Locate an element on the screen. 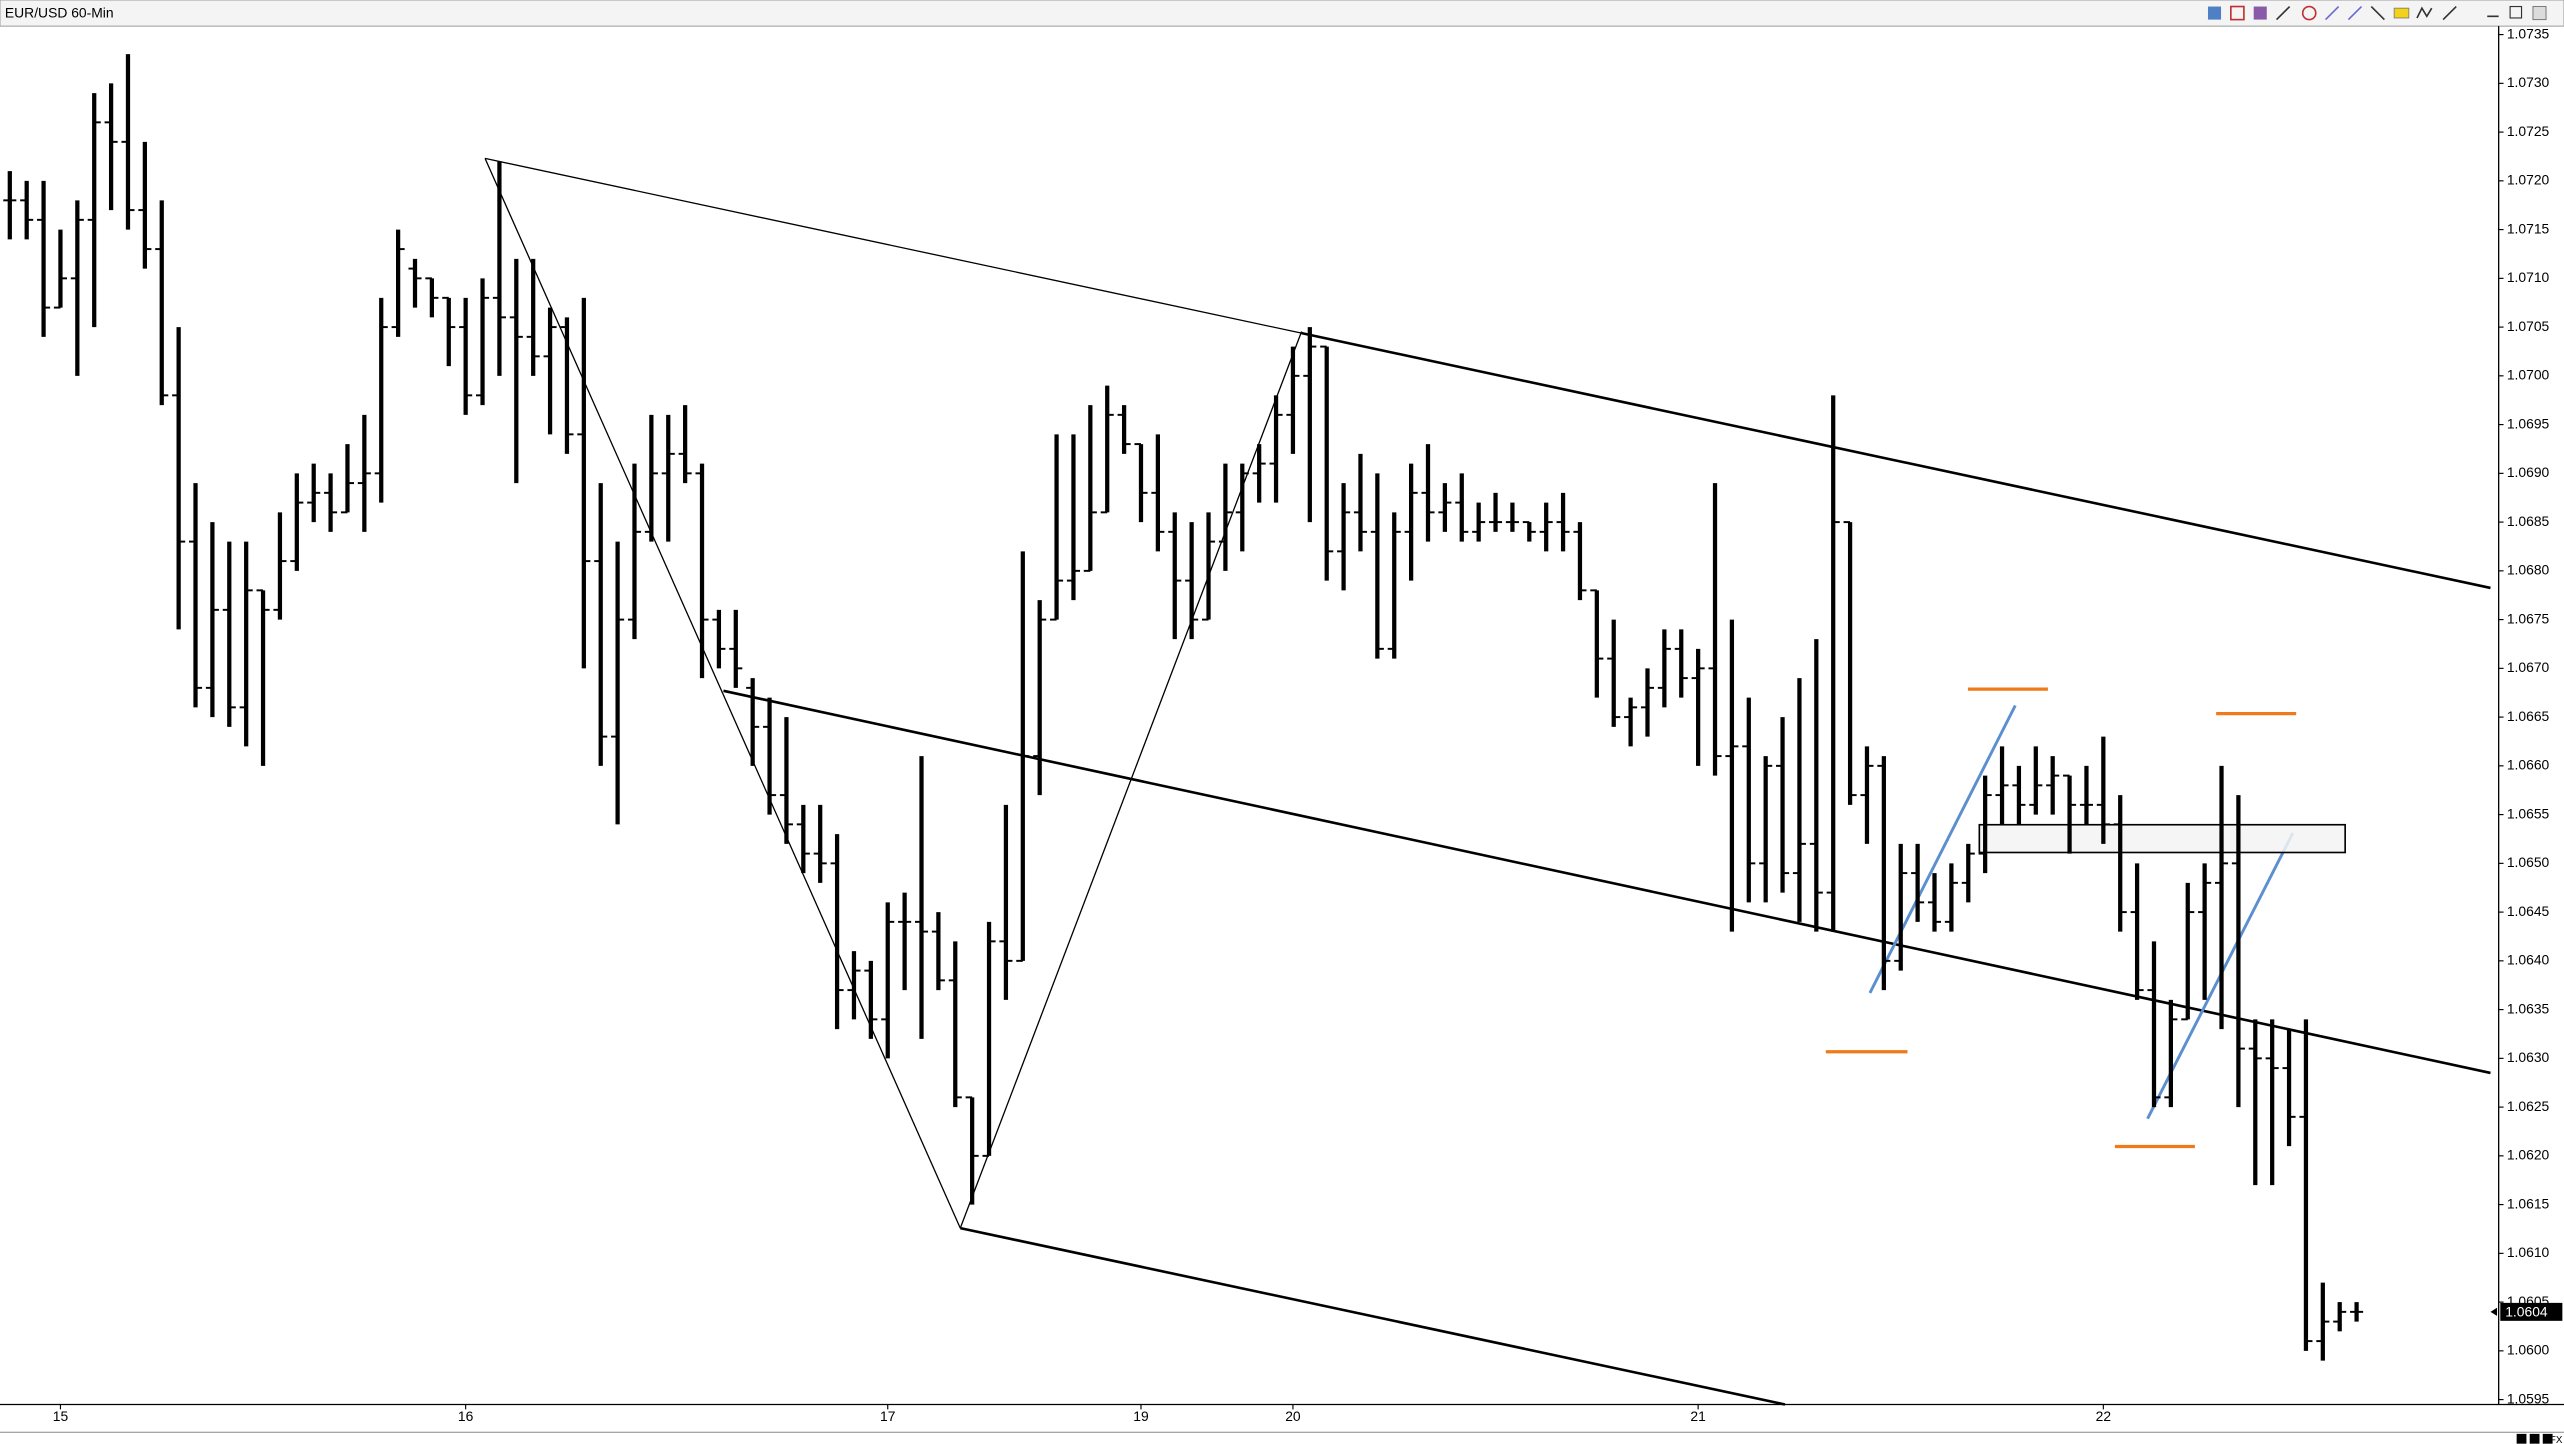  toolbar is located at coordinates (2377, 13).